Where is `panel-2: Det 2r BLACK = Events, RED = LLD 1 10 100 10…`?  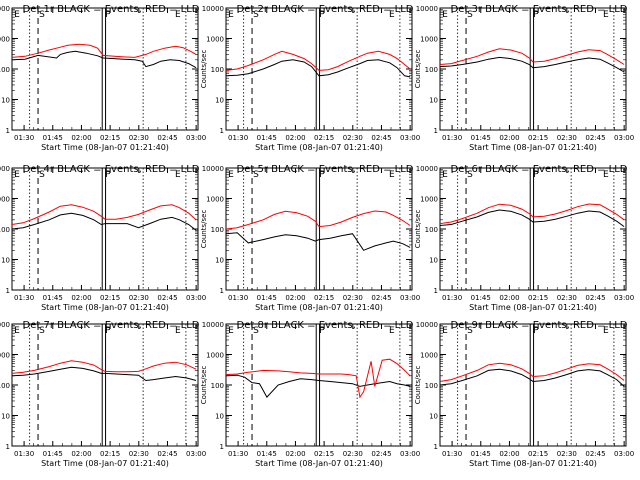
panel-2: Det 2r BLACK = Events, RED = LLD 1 10 100 10… is located at coordinates (310, 78).